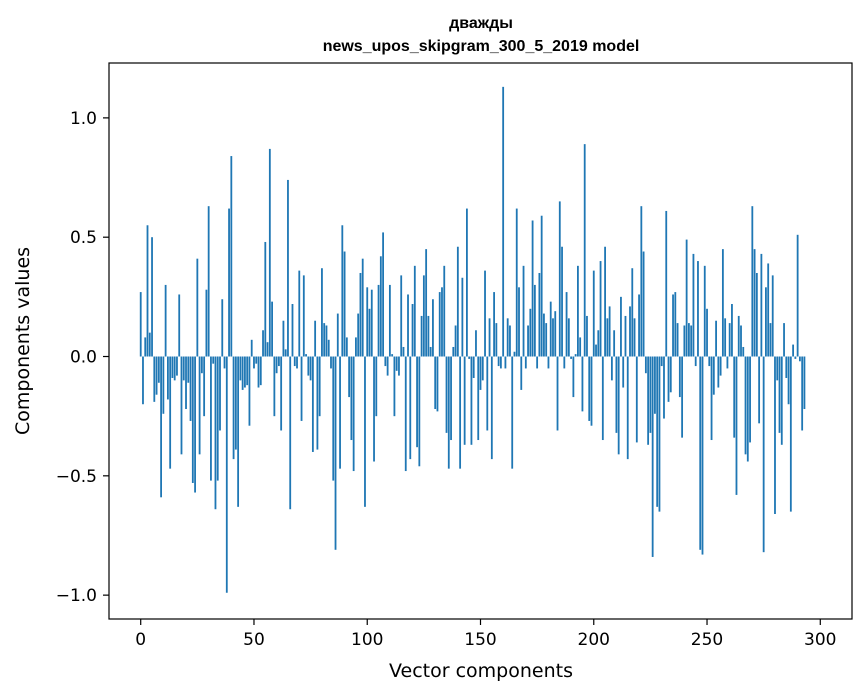  What do you see at coordinates (707, 640) in the screenshot?
I see `x-tick-label: 250` at bounding box center [707, 640].